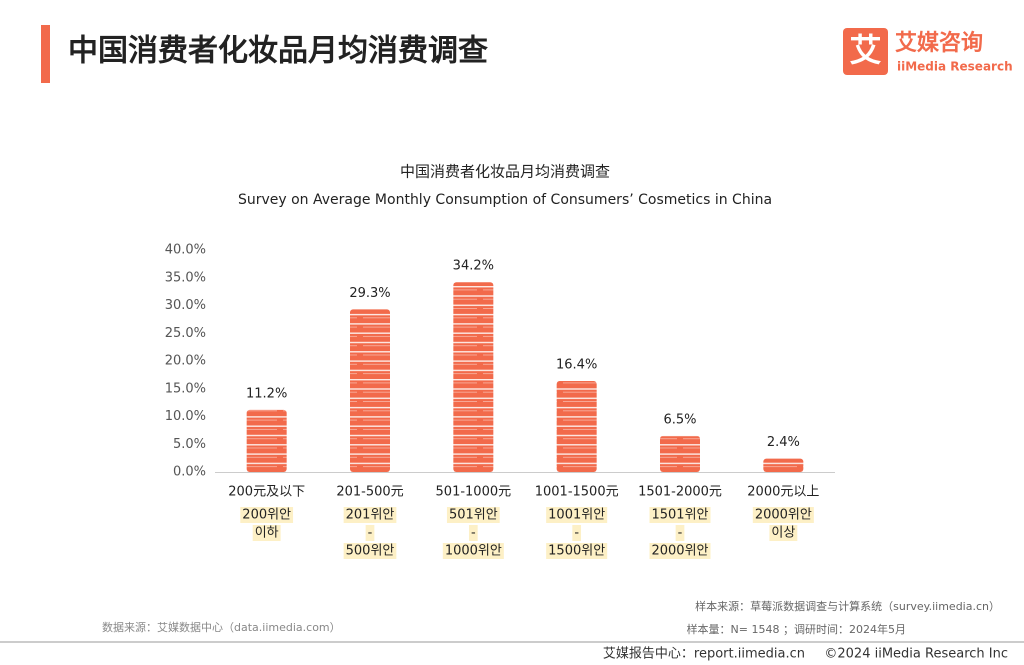 This screenshot has width=1024, height=665. I want to click on logo-mark: 艾, so click(865, 50).